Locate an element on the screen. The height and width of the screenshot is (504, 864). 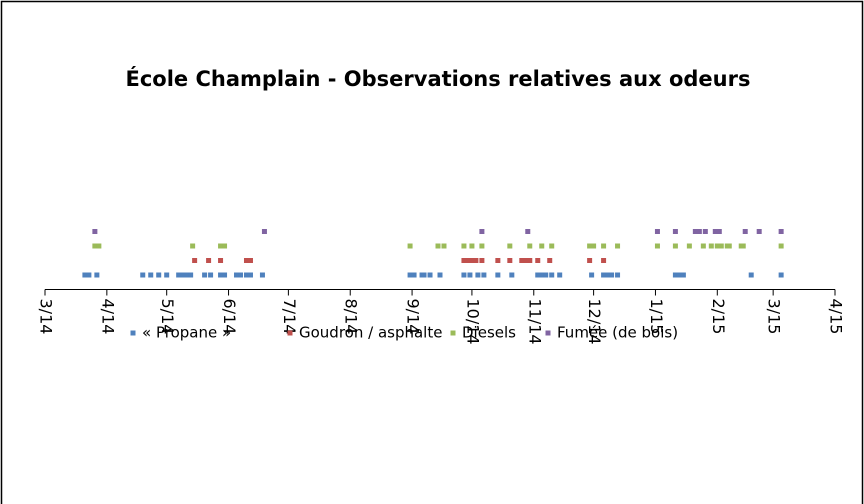
x-tick-label: 11/14 is located at coordinates (534, 322).